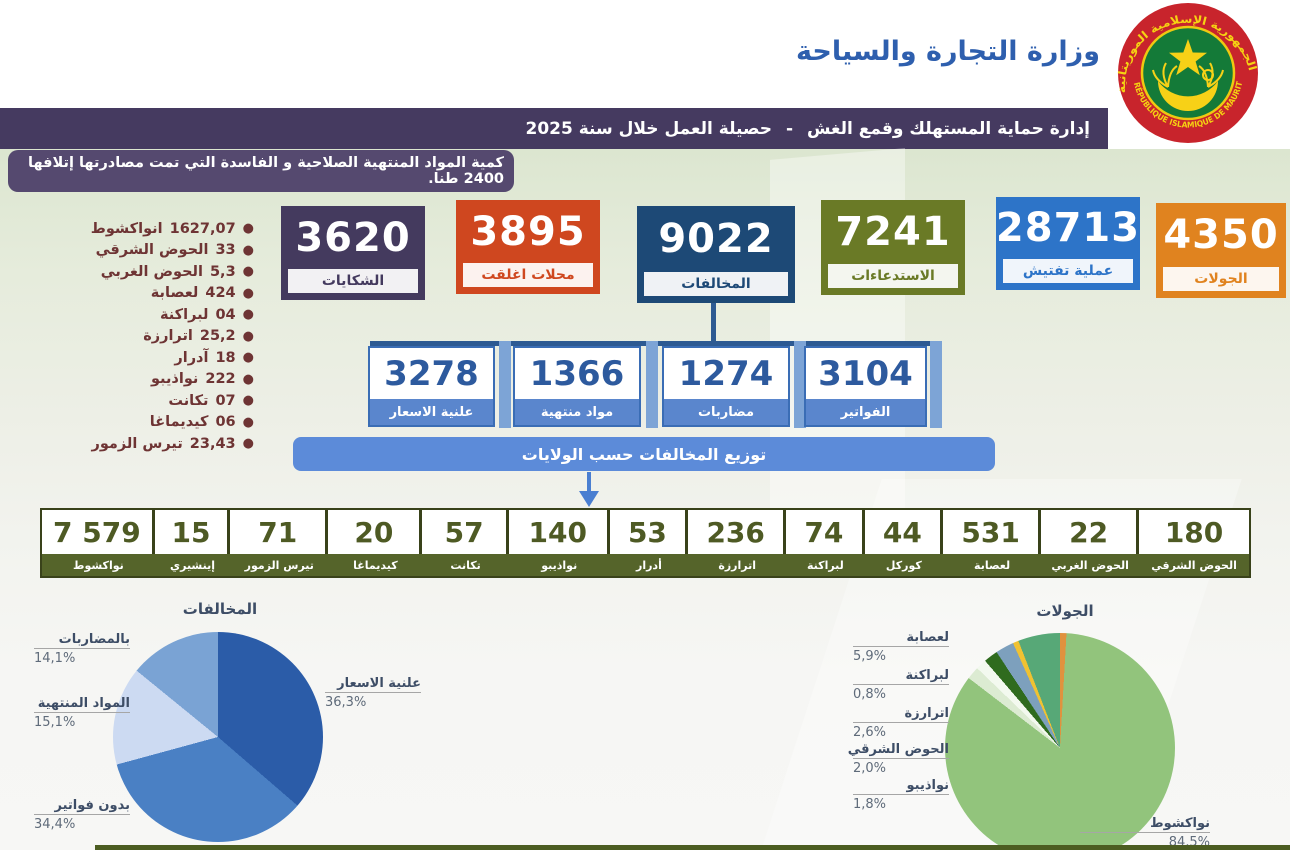  What do you see at coordinates (218, 737) in the screenshot?
I see `violations-pie` at bounding box center [218, 737].